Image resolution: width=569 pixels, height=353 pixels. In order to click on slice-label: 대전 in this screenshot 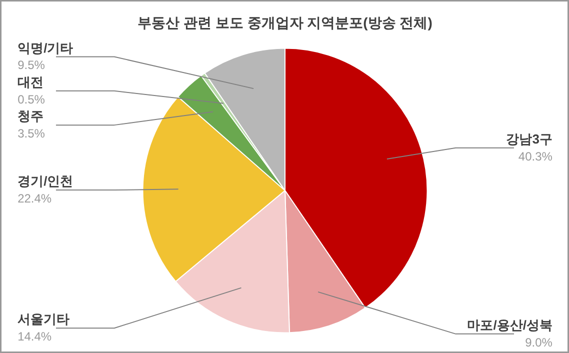, I will do `click(31, 82)`.